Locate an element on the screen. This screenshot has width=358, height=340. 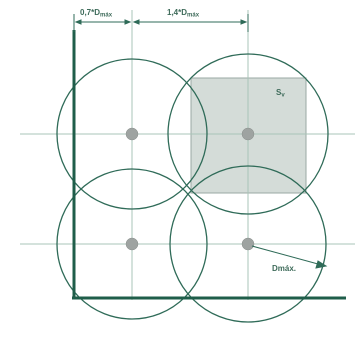
node-bottom-right is located at coordinates (248, 244).